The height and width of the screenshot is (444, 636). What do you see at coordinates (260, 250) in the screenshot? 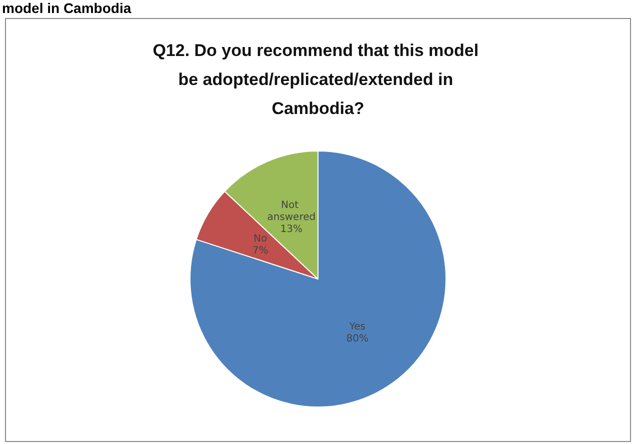
I see `data-label: 7%` at bounding box center [260, 250].